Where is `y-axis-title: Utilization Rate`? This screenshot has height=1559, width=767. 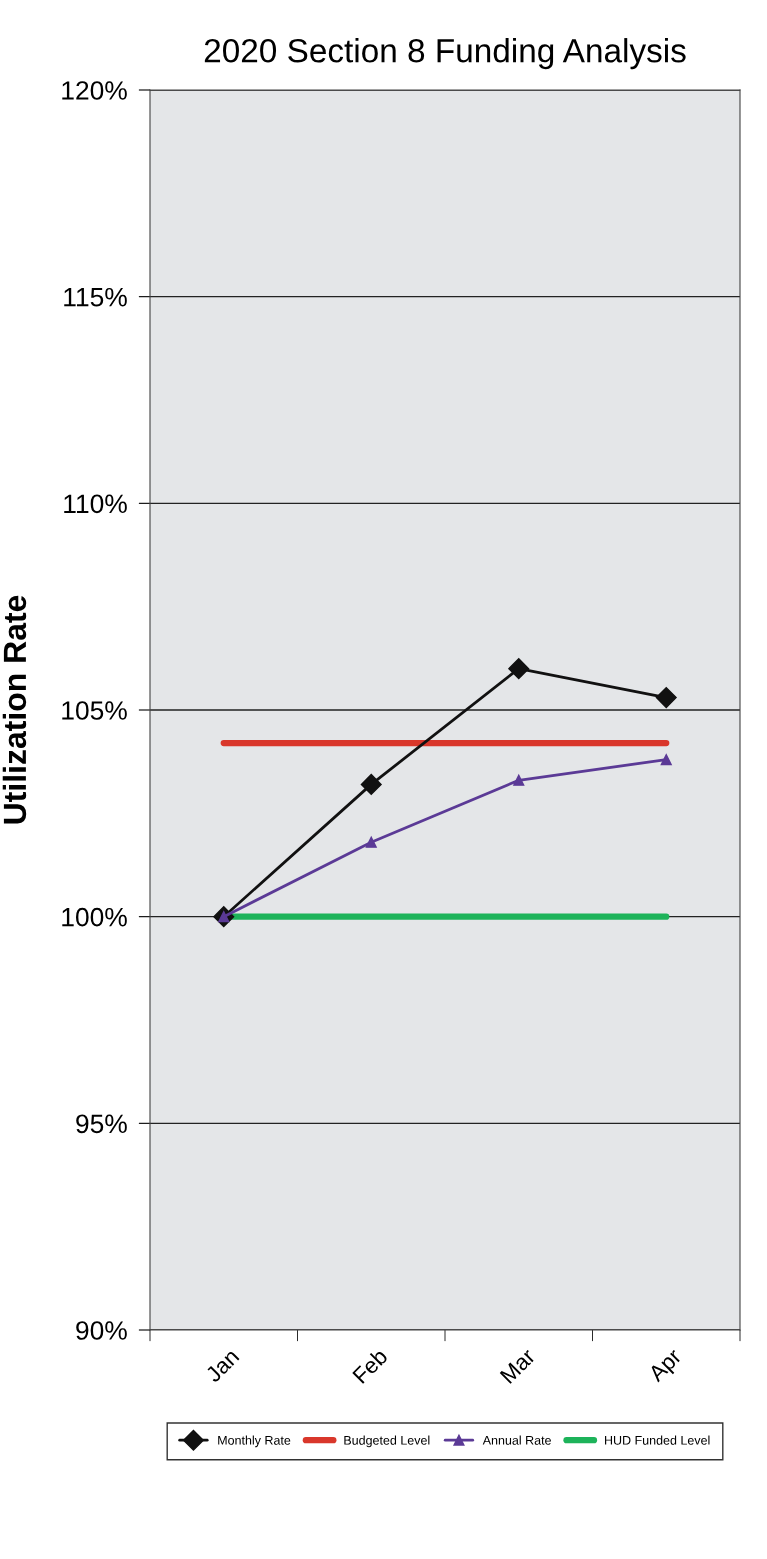 y-axis-title: Utilization Rate is located at coordinates (14, 709).